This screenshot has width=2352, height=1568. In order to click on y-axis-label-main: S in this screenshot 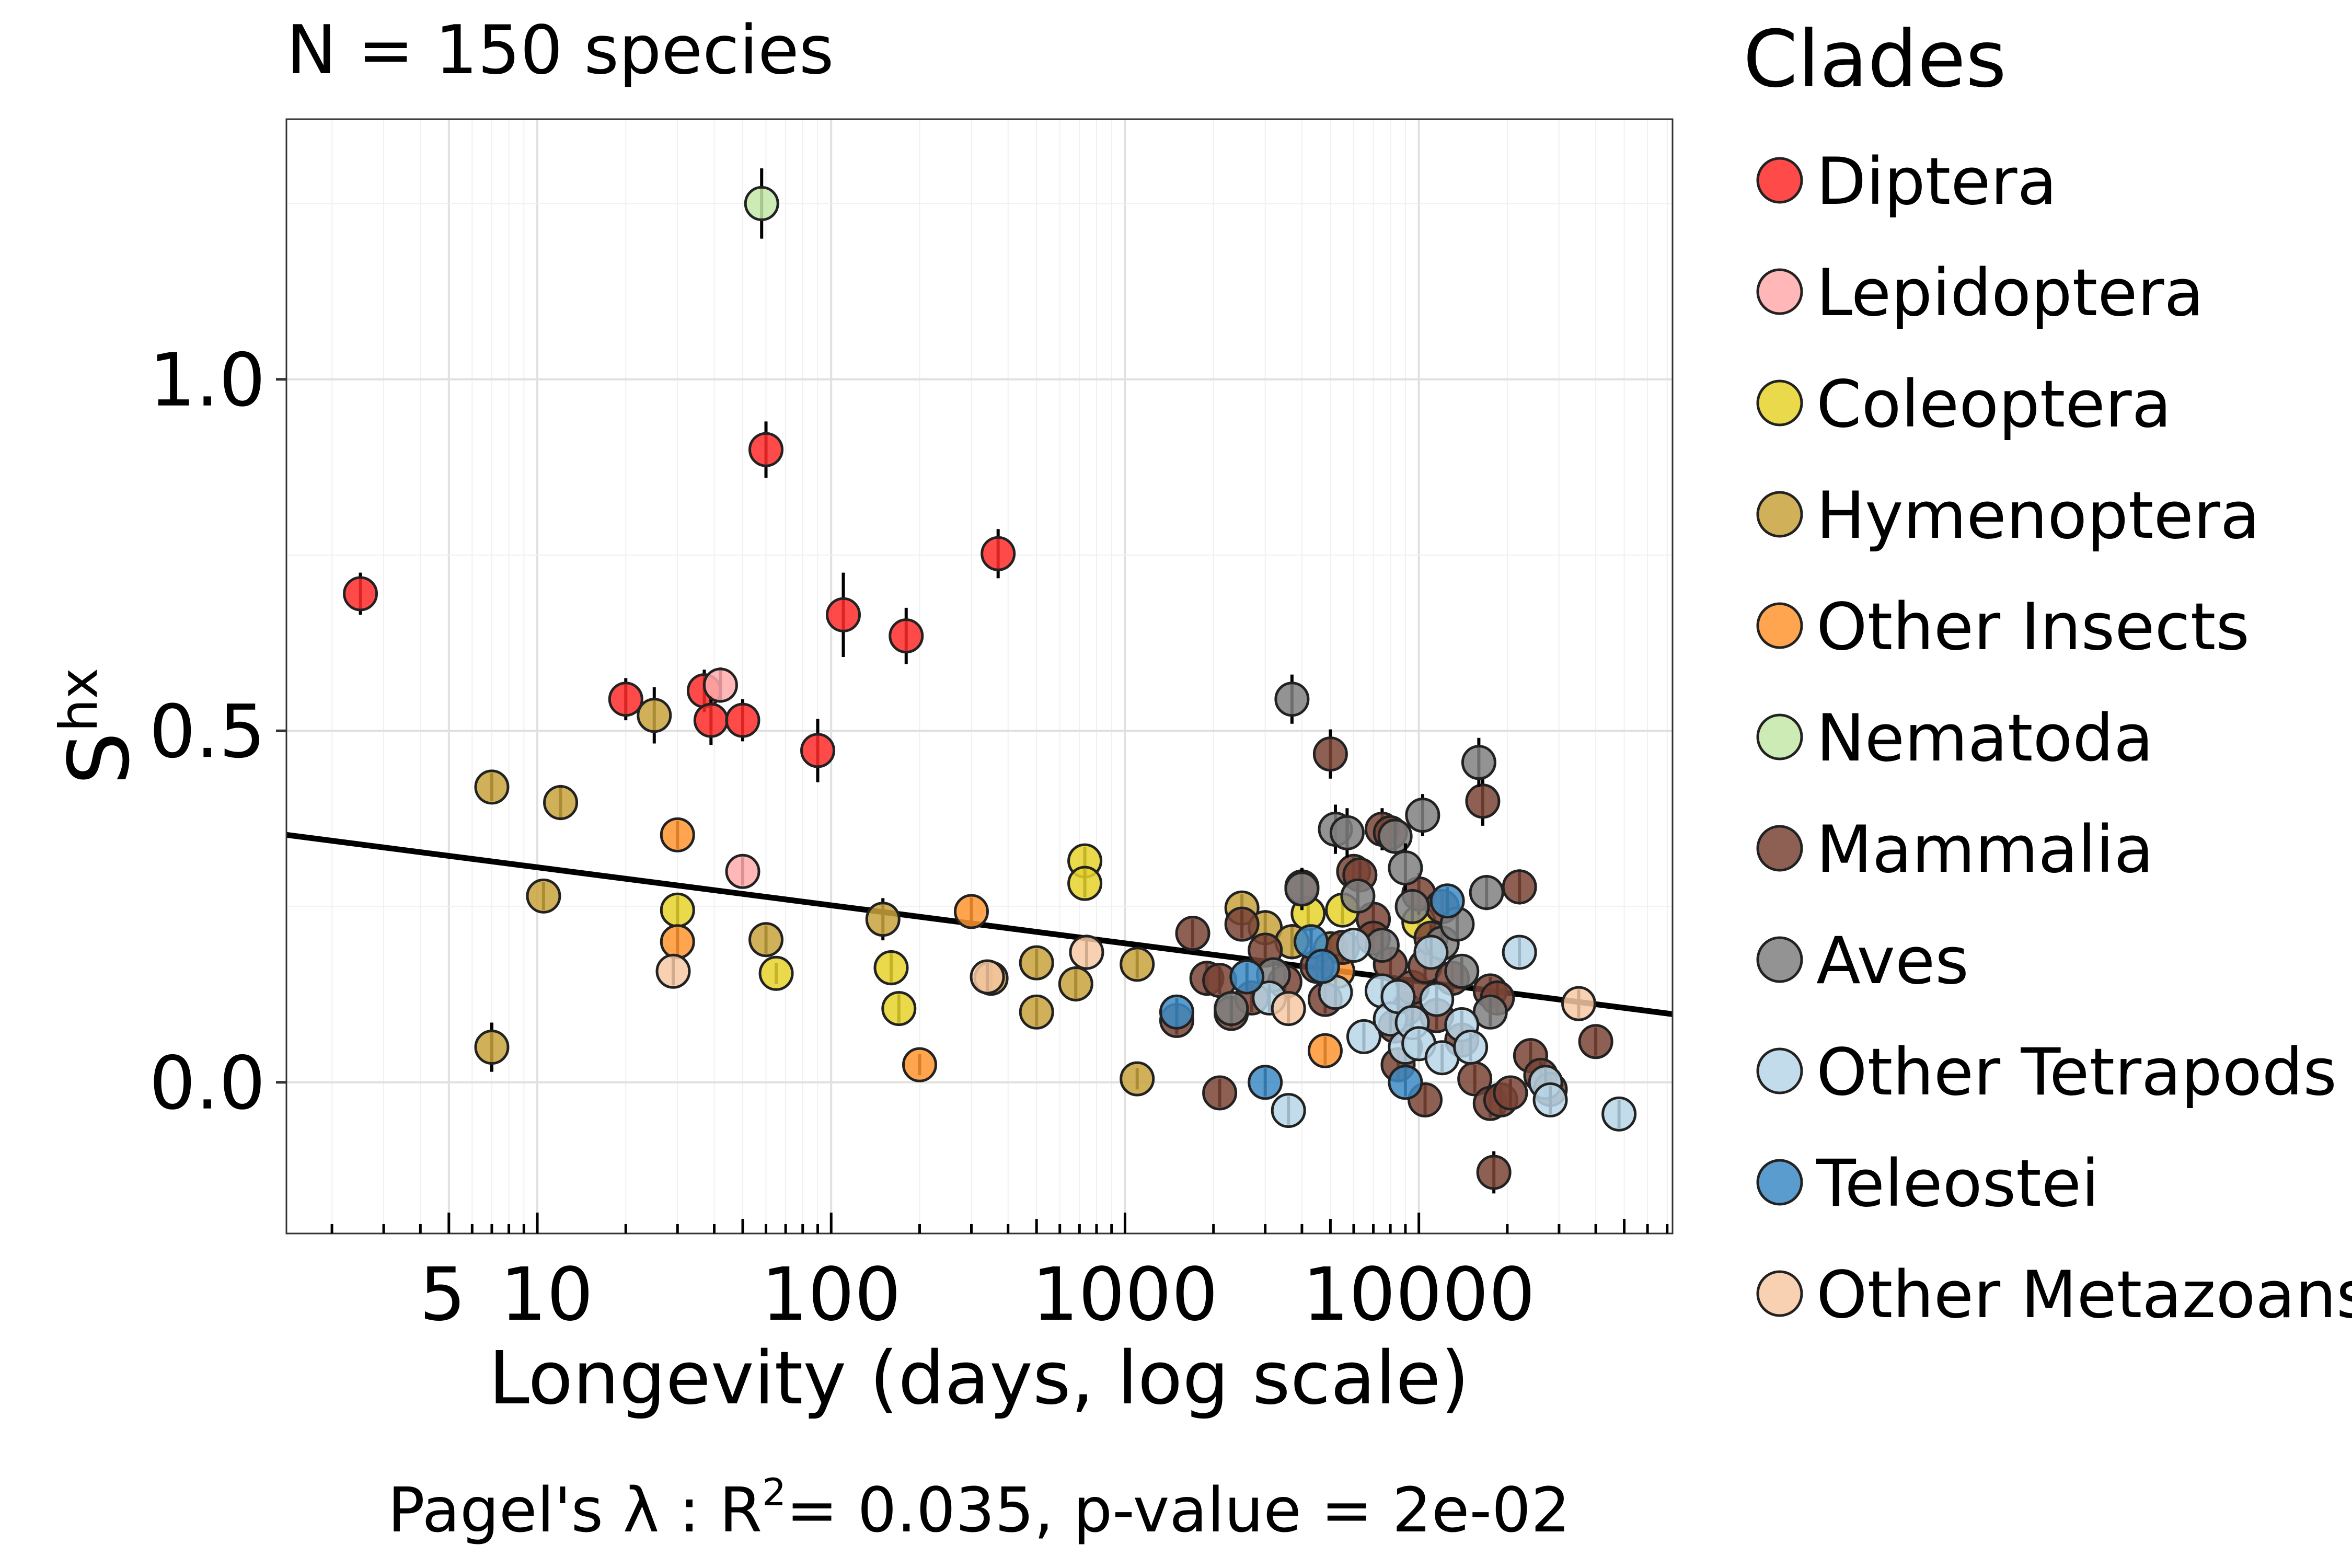, I will do `click(99, 759)`.